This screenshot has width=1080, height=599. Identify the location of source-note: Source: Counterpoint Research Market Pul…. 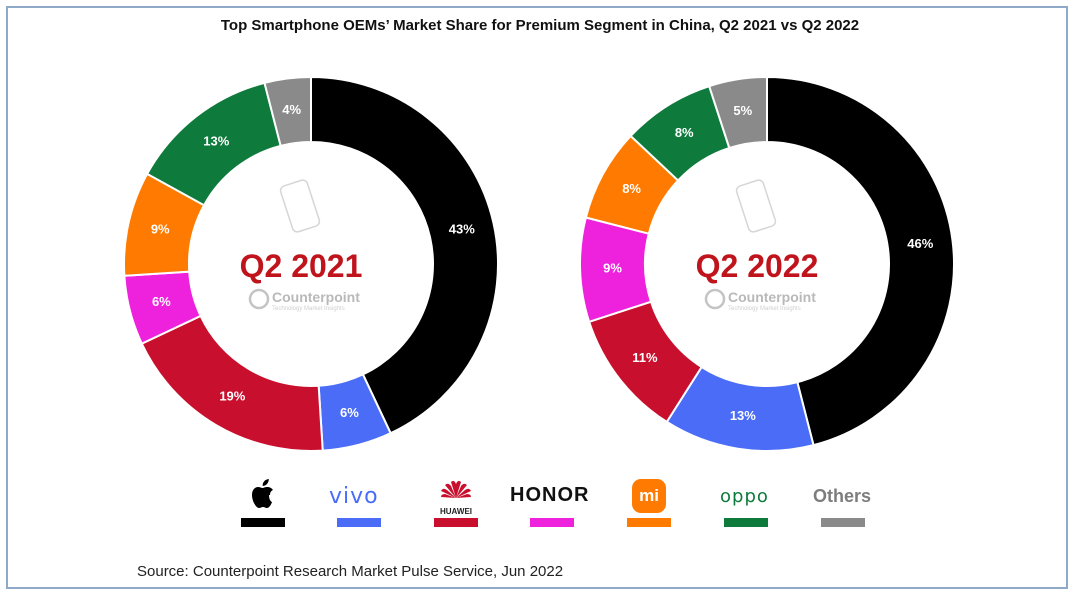
(350, 571).